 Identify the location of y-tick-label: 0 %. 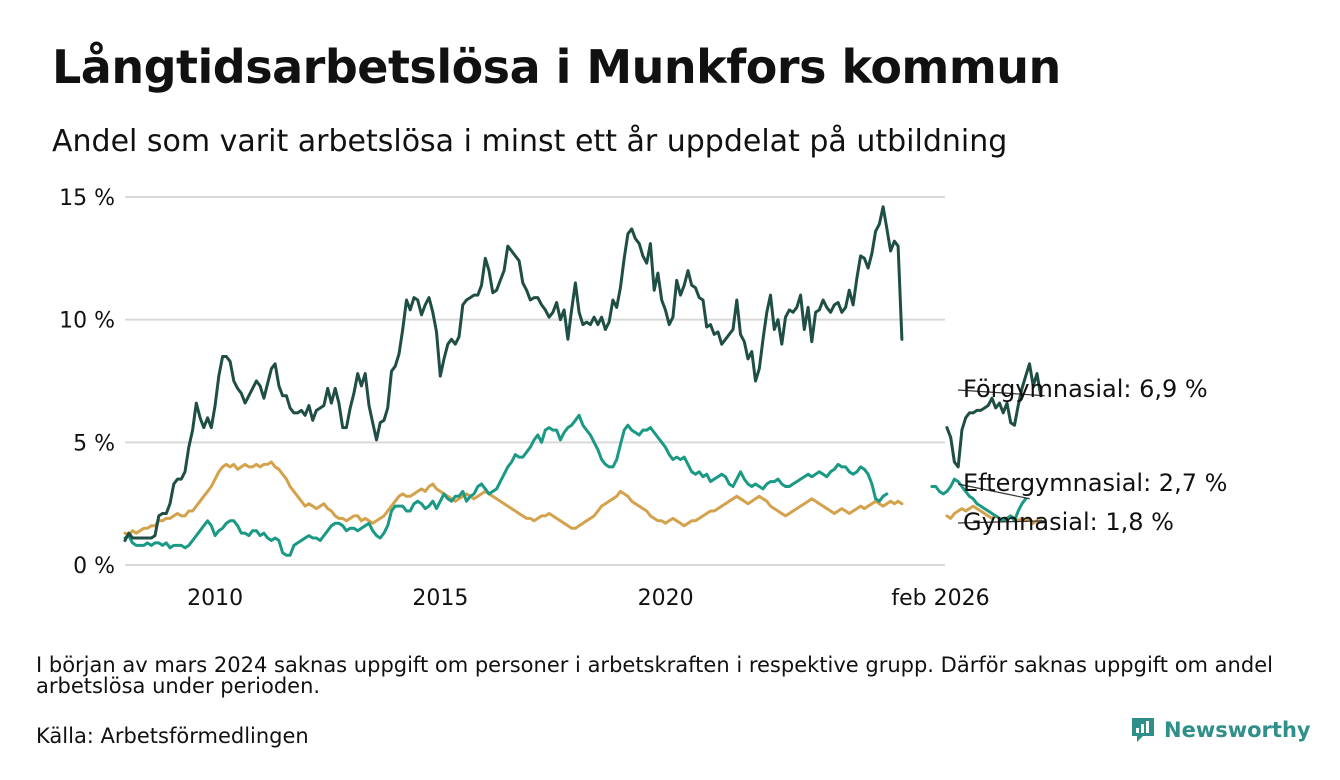
(94, 566).